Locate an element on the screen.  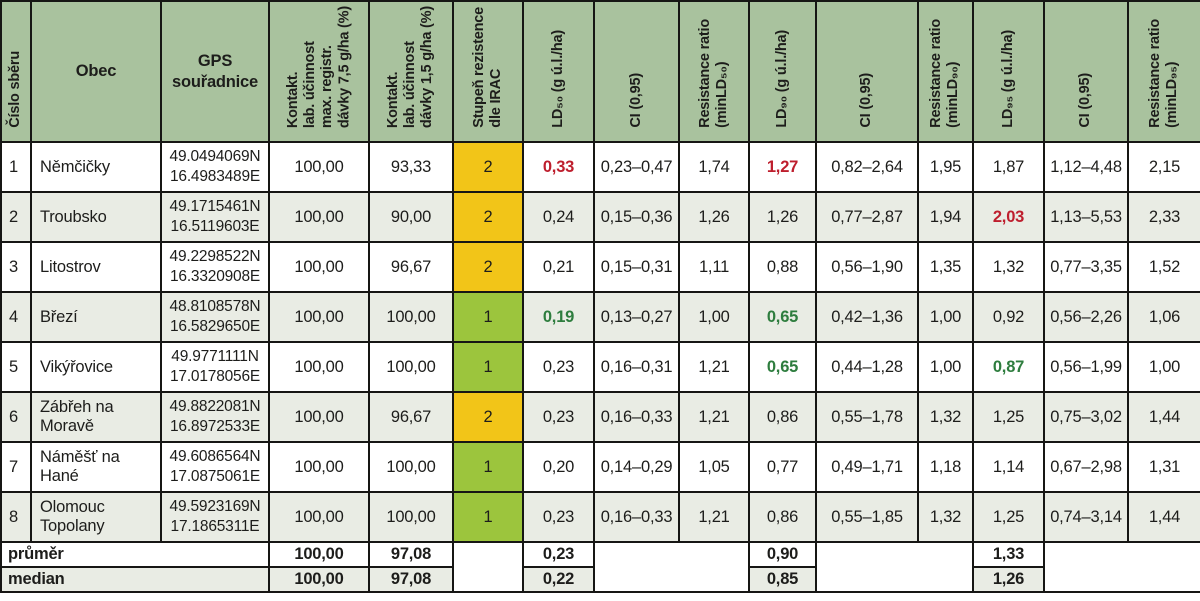
cell-gps: 49.9771111N 17.0178056E is located at coordinates (215, 367).